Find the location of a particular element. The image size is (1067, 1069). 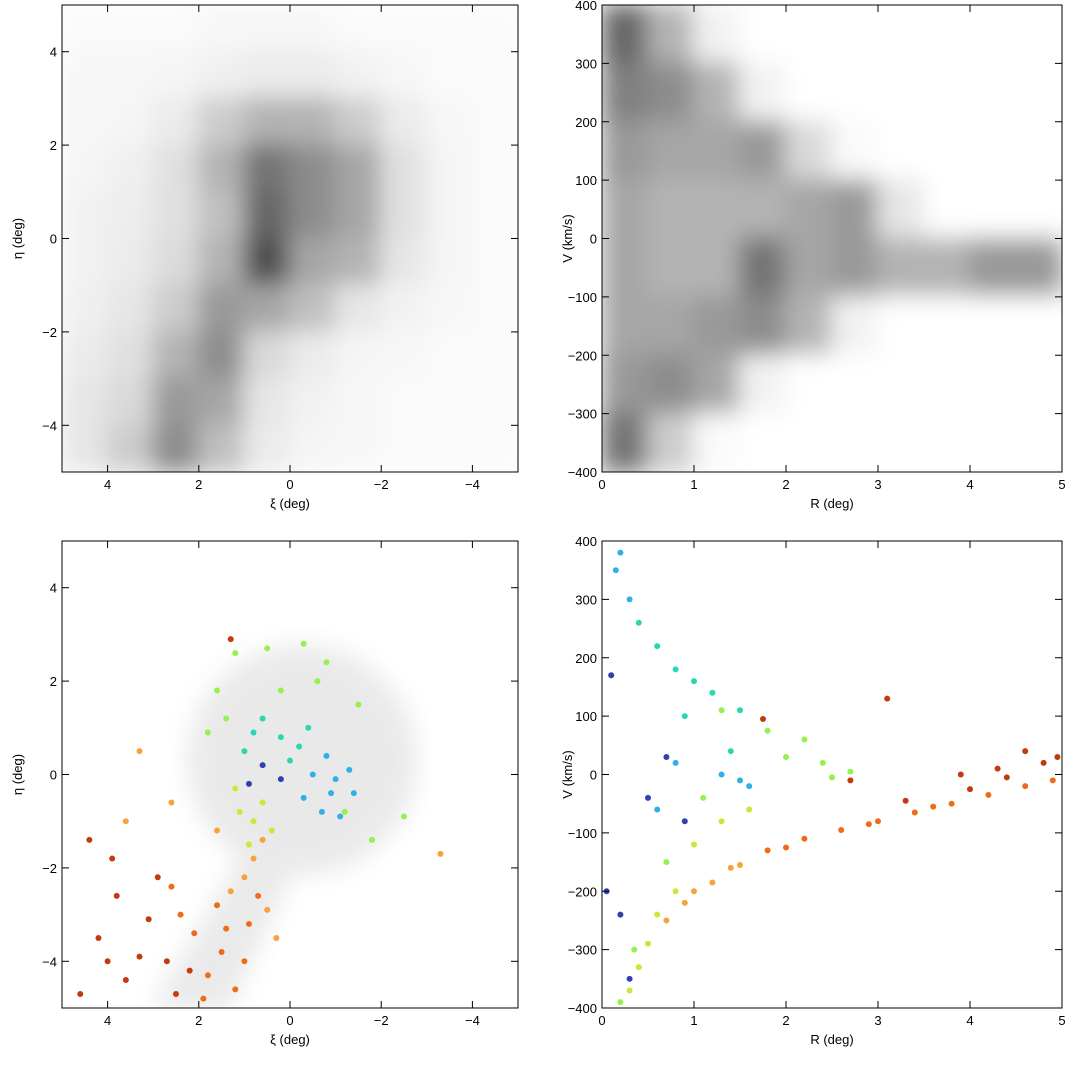

x-tick-label: 0 is located at coordinates (289, 1020).